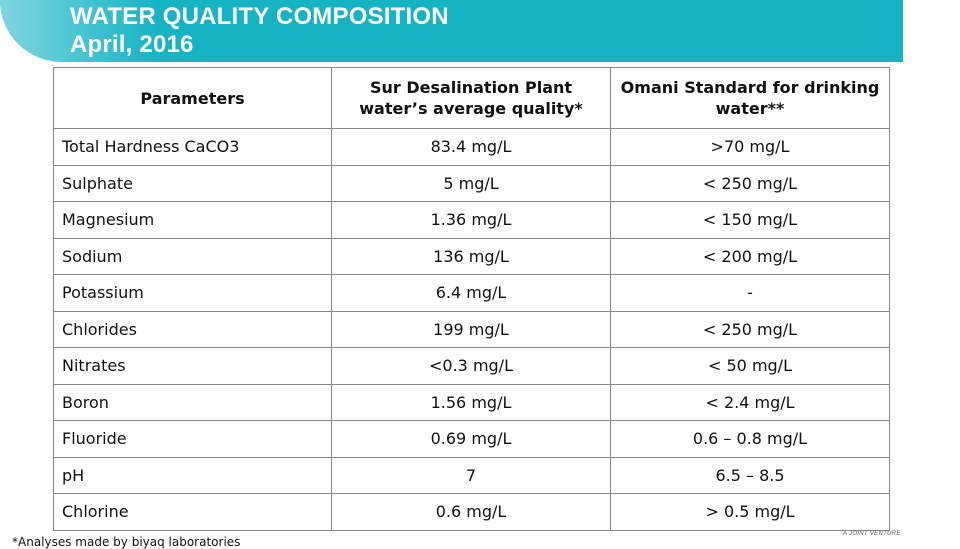 Image resolution: width=960 pixels, height=549 pixels. I want to click on banner-gradient, so click(80, 31).